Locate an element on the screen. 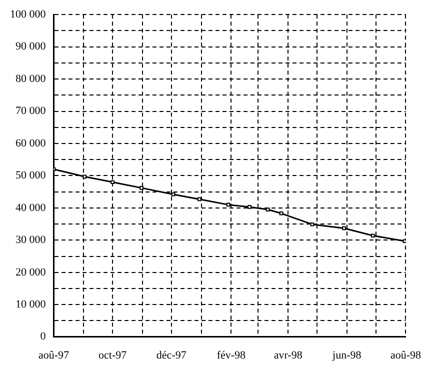 Image resolution: width=433 pixels, height=378 pixels. y-tick-label: 70 000 is located at coordinates (31, 111).